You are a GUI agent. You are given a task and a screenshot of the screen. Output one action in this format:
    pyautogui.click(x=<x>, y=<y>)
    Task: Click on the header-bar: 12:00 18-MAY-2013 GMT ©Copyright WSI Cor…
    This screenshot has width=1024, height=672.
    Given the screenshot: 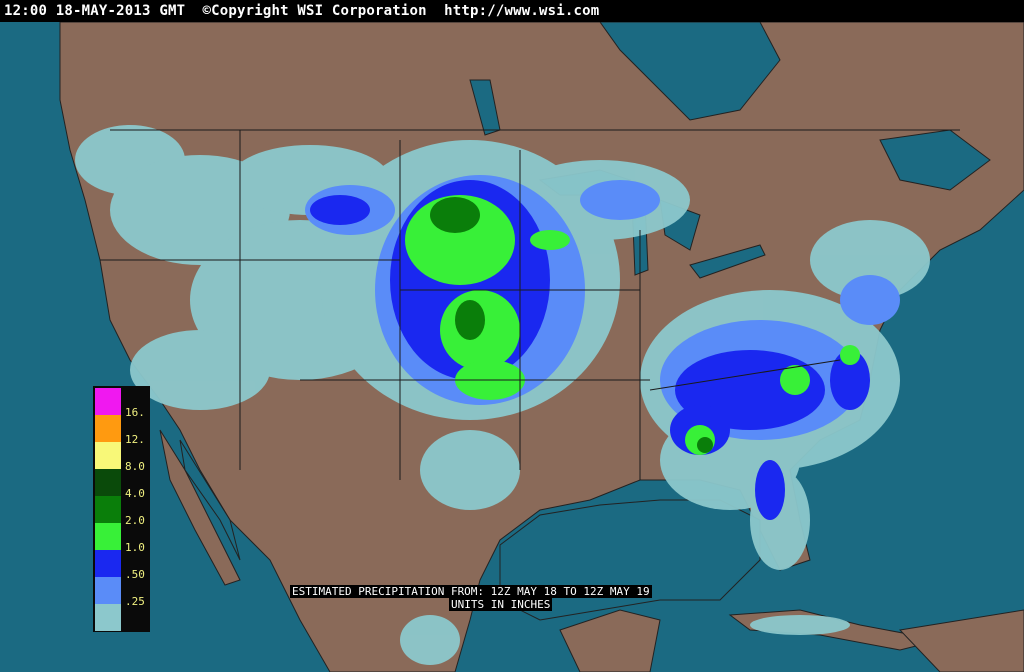 What is the action you would take?
    pyautogui.click(x=512, y=11)
    